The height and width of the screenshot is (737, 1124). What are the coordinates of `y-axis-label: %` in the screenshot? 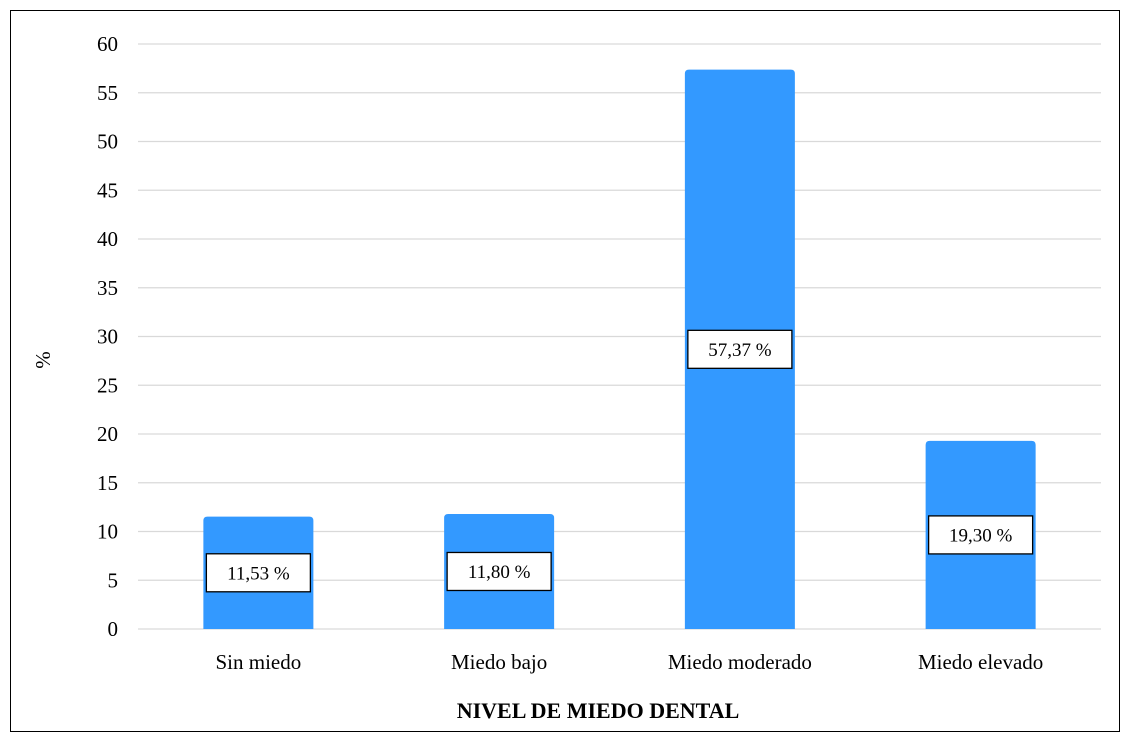 It's located at (43, 360).